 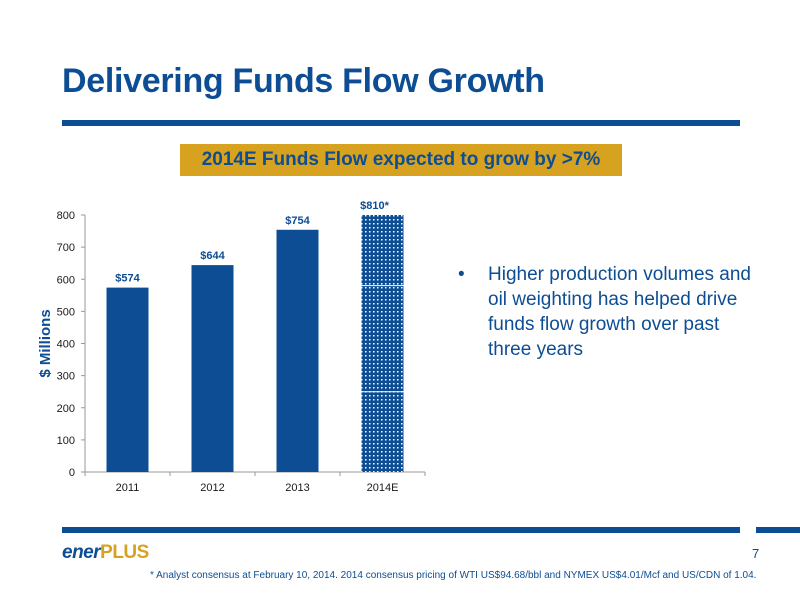 What do you see at coordinates (212, 256) in the screenshot?
I see `data-label: $644` at bounding box center [212, 256].